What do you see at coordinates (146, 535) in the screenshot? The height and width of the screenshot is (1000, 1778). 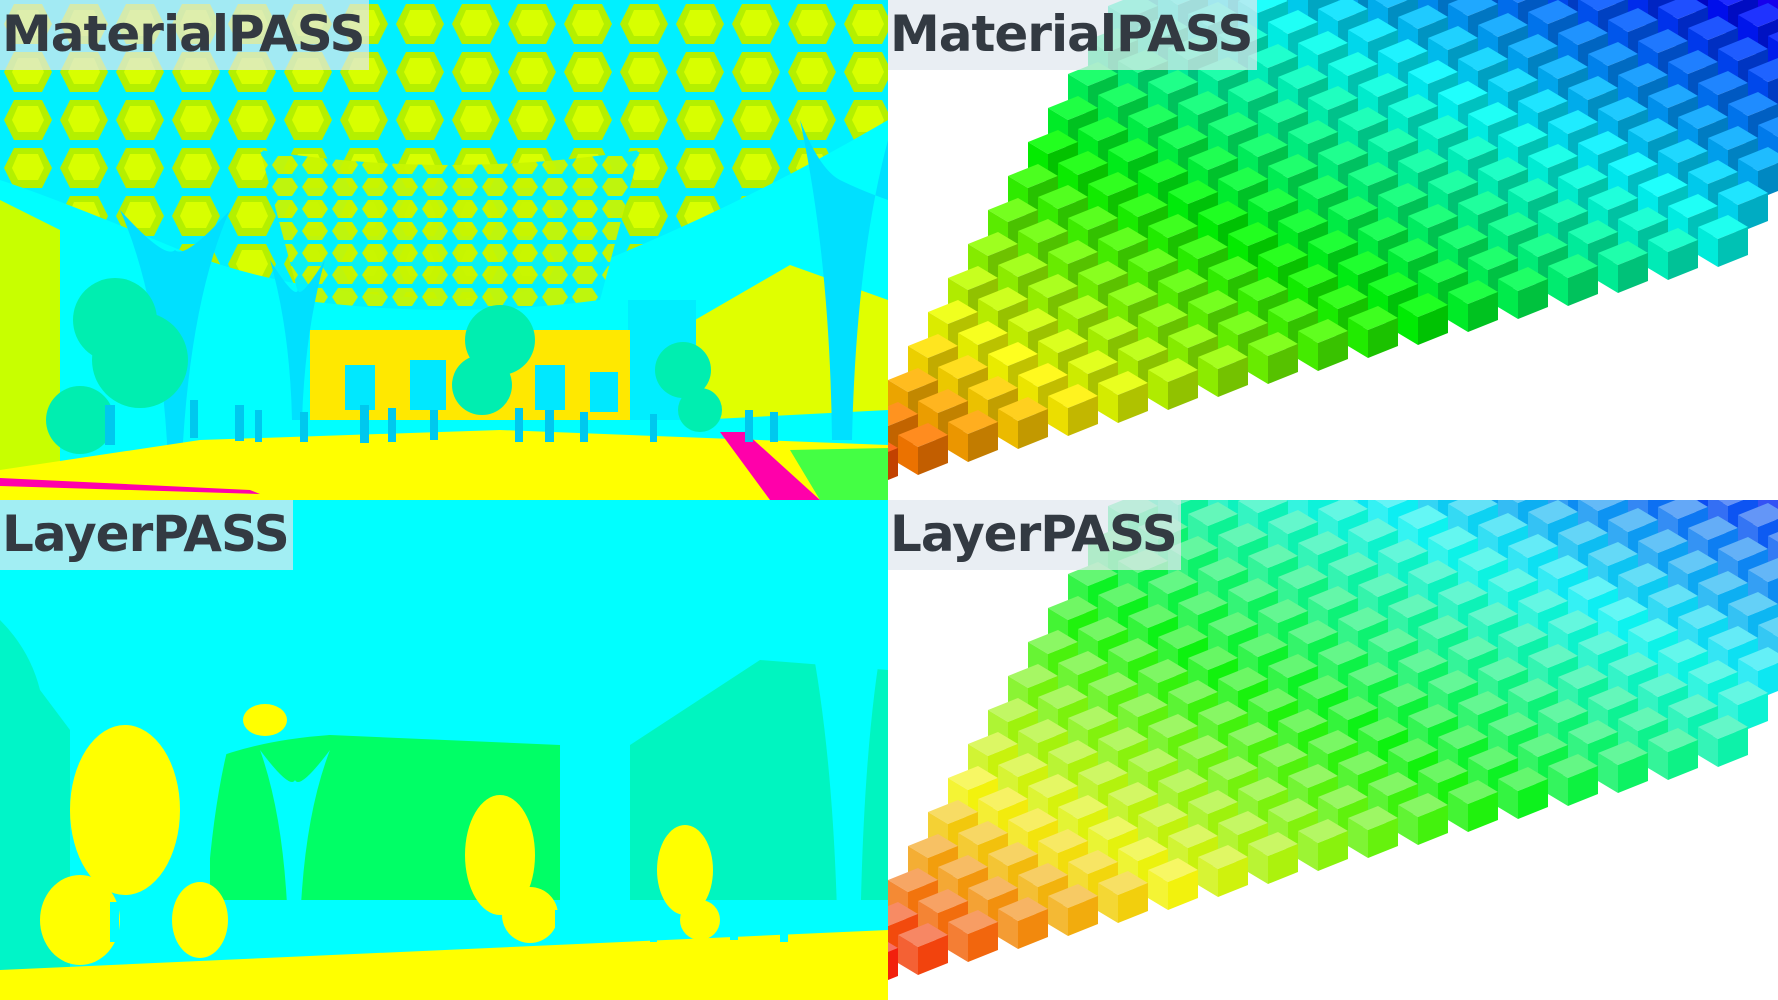 I see `layer-pass-label: LayerPASS` at bounding box center [146, 535].